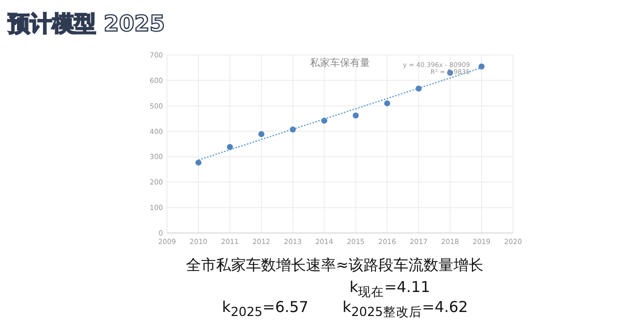 The width and height of the screenshot is (640, 323). I want to click on text: k$_{2025整改后}$=4.62, so click(405, 309).